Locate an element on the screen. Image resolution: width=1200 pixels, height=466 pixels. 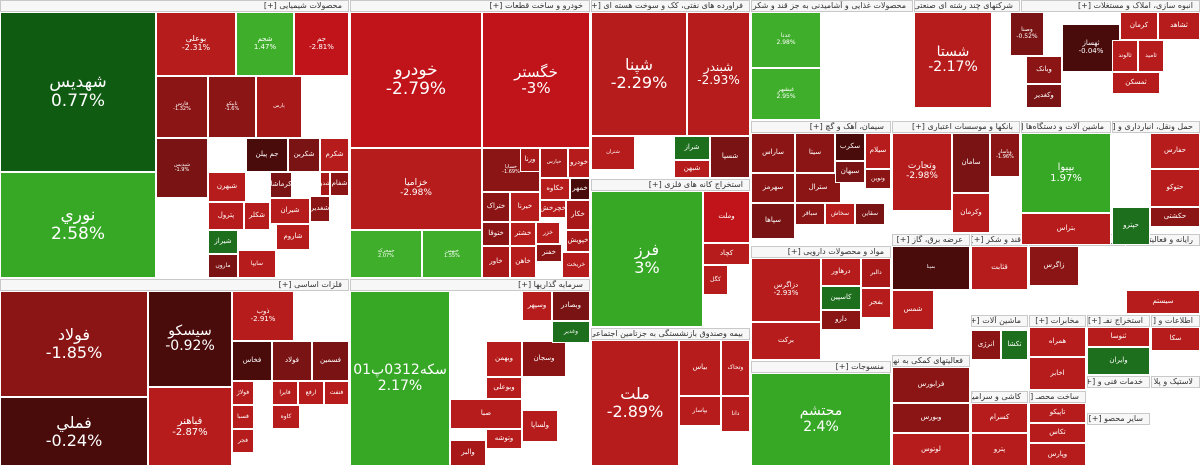
stock-tile: خکار is located at coordinates (578, 215).